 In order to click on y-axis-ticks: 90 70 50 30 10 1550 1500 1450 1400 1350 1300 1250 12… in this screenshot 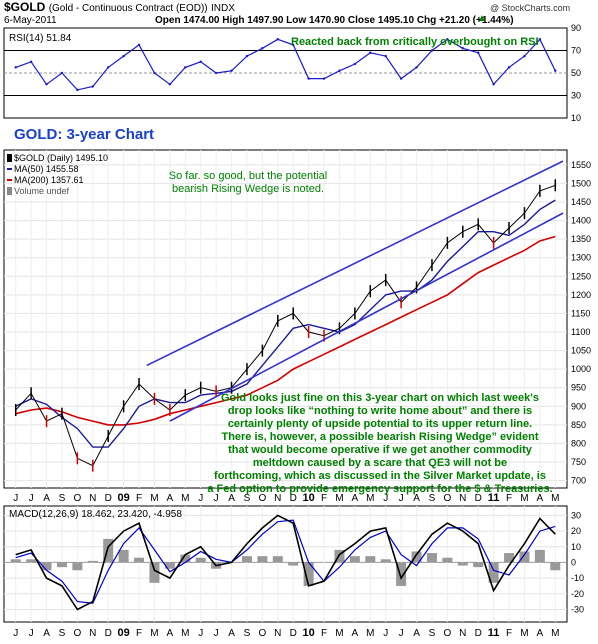, I will do `click(581, 318)`.